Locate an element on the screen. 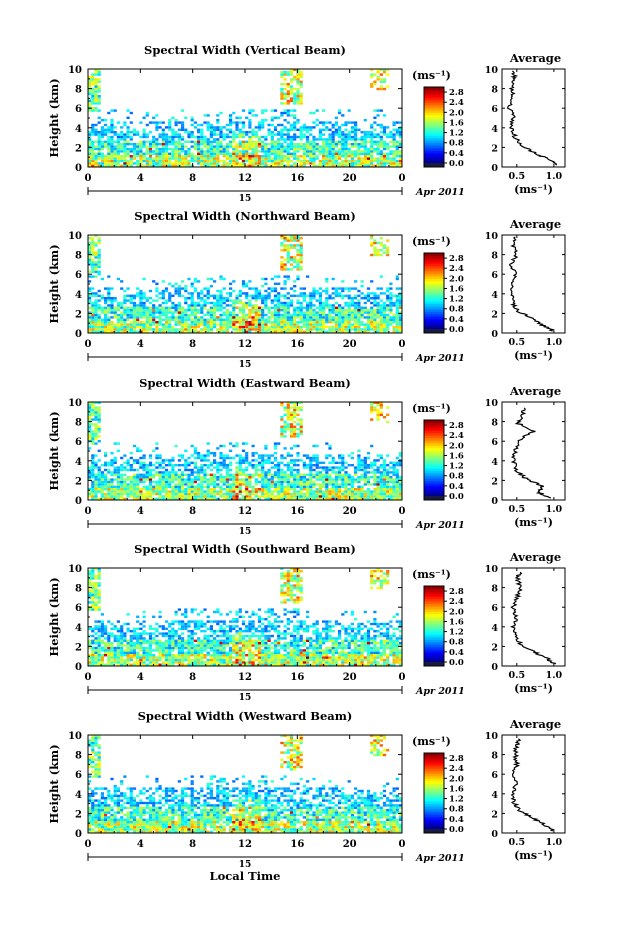 This screenshot has height=929, width=618. y-tick-label: 4 is located at coordinates (78, 295).